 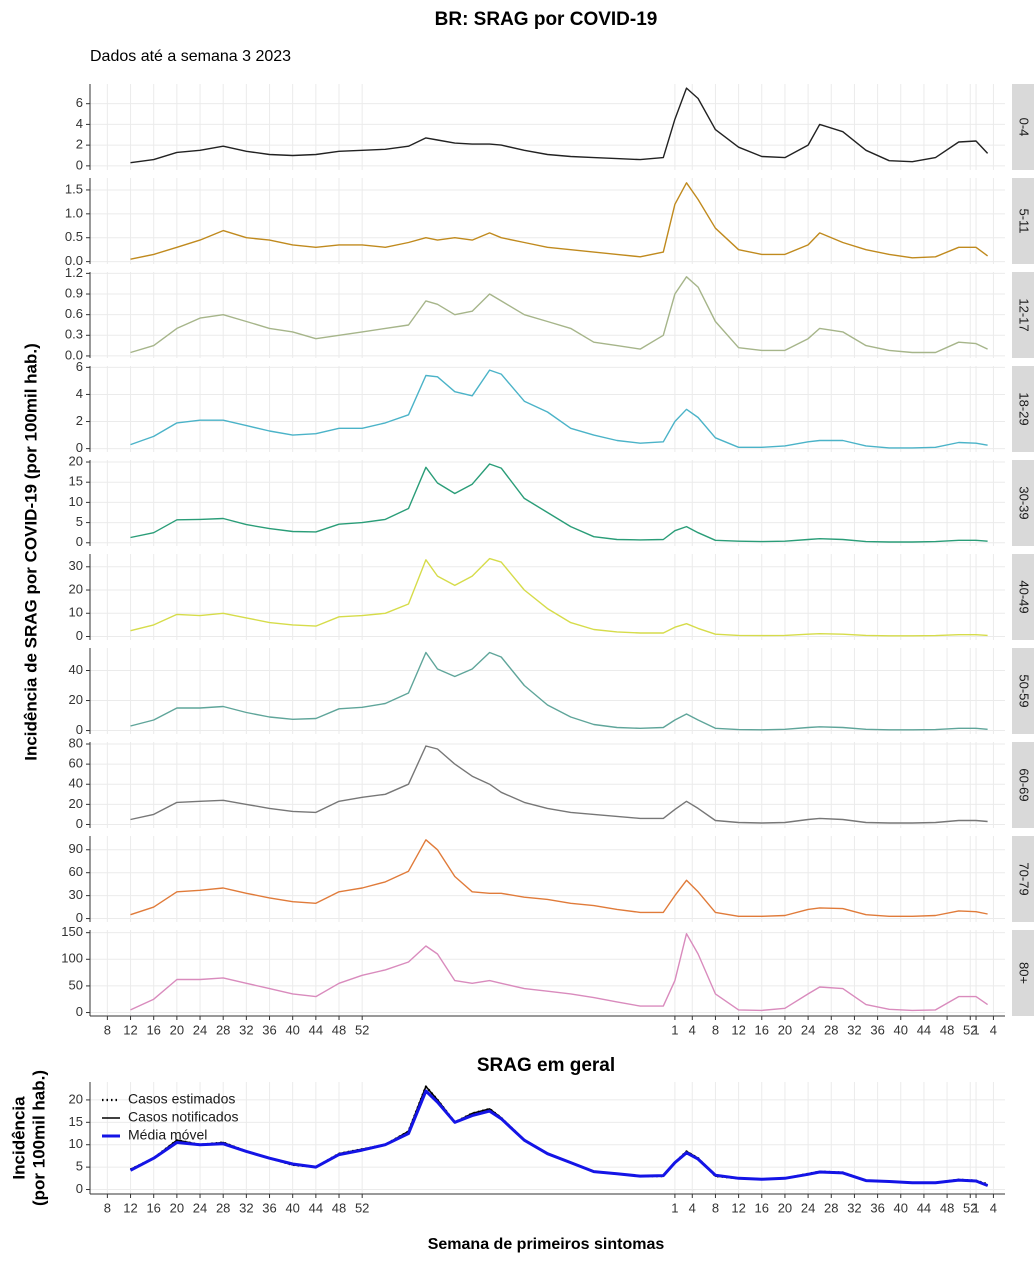 I want to click on x-tick-label: 8, so click(x=107, y=1029).